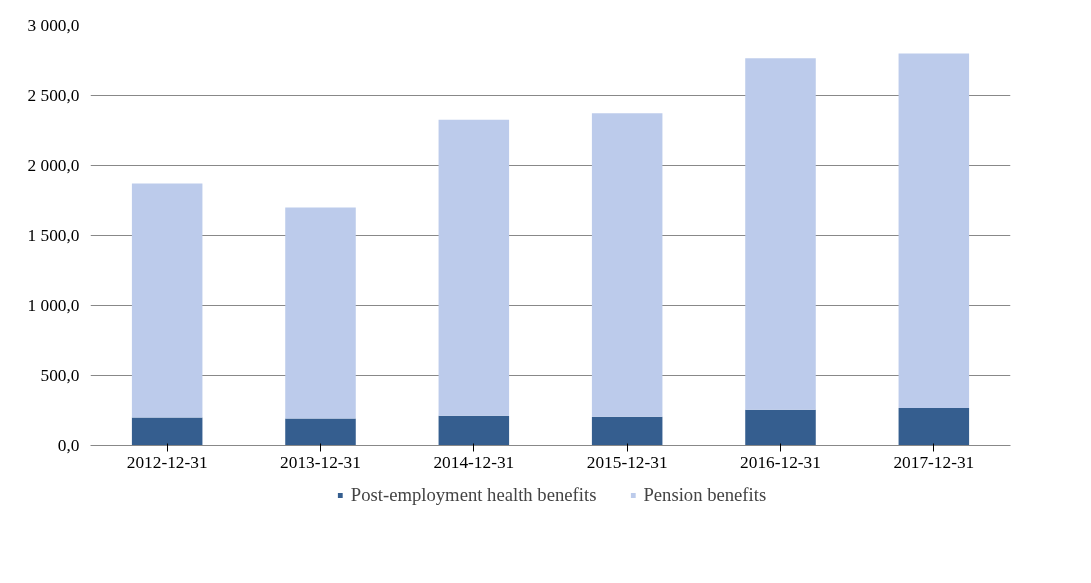 This screenshot has height=583, width=1091. What do you see at coordinates (705, 495) in the screenshot?
I see `legend-label: Pension benefits` at bounding box center [705, 495].